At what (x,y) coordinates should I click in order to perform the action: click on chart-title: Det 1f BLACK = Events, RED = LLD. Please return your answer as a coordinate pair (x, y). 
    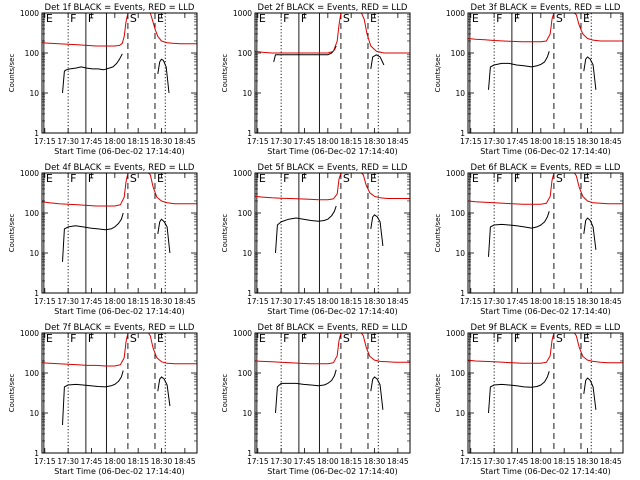
    Looking at the image, I should click on (120, 8).